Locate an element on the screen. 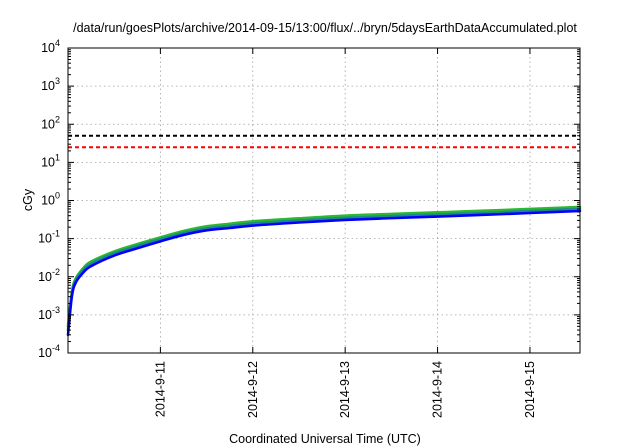 This screenshot has width=640, height=448. x-tick-label: 2014-9-11 is located at coordinates (160, 389).